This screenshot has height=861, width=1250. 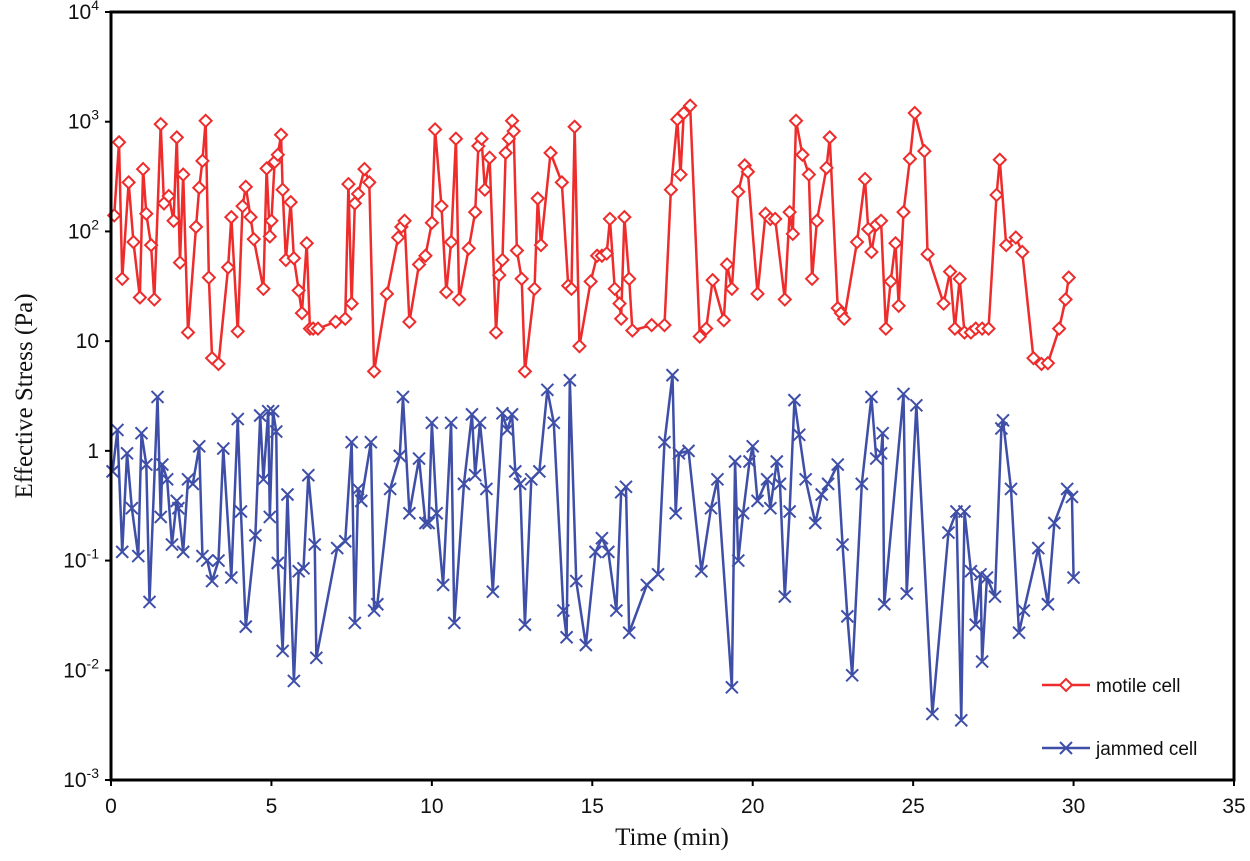 I want to click on x-tick-label: 30, so click(x=1073, y=806).